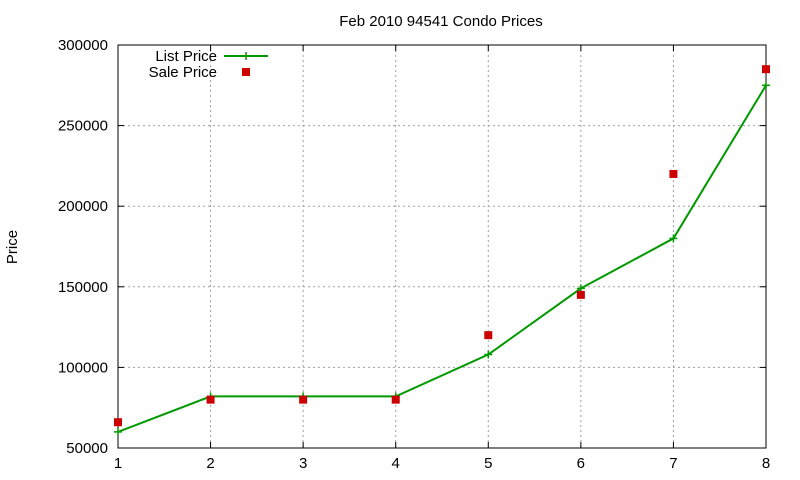  What do you see at coordinates (440, 21) in the screenshot?
I see `chart-title: Feb 2010 94541 Condo Prices` at bounding box center [440, 21].